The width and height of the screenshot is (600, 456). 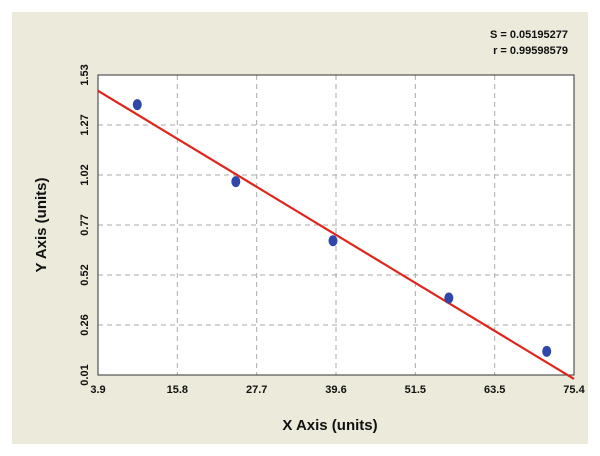 What do you see at coordinates (494, 390) in the screenshot?
I see `x-tick-label: 63.5` at bounding box center [494, 390].